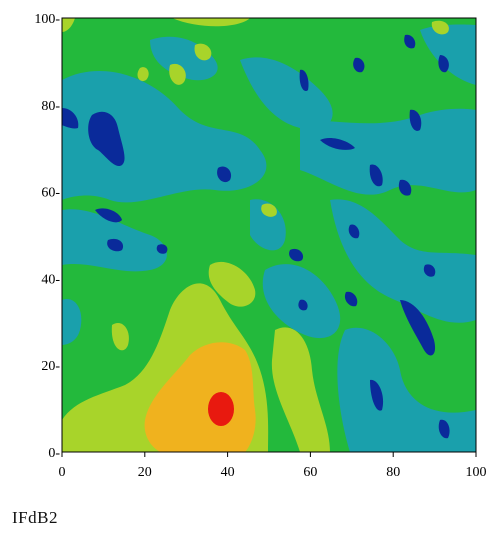 This screenshot has width=495, height=546. I want to click on x-tick-label: 60, so click(310, 472).